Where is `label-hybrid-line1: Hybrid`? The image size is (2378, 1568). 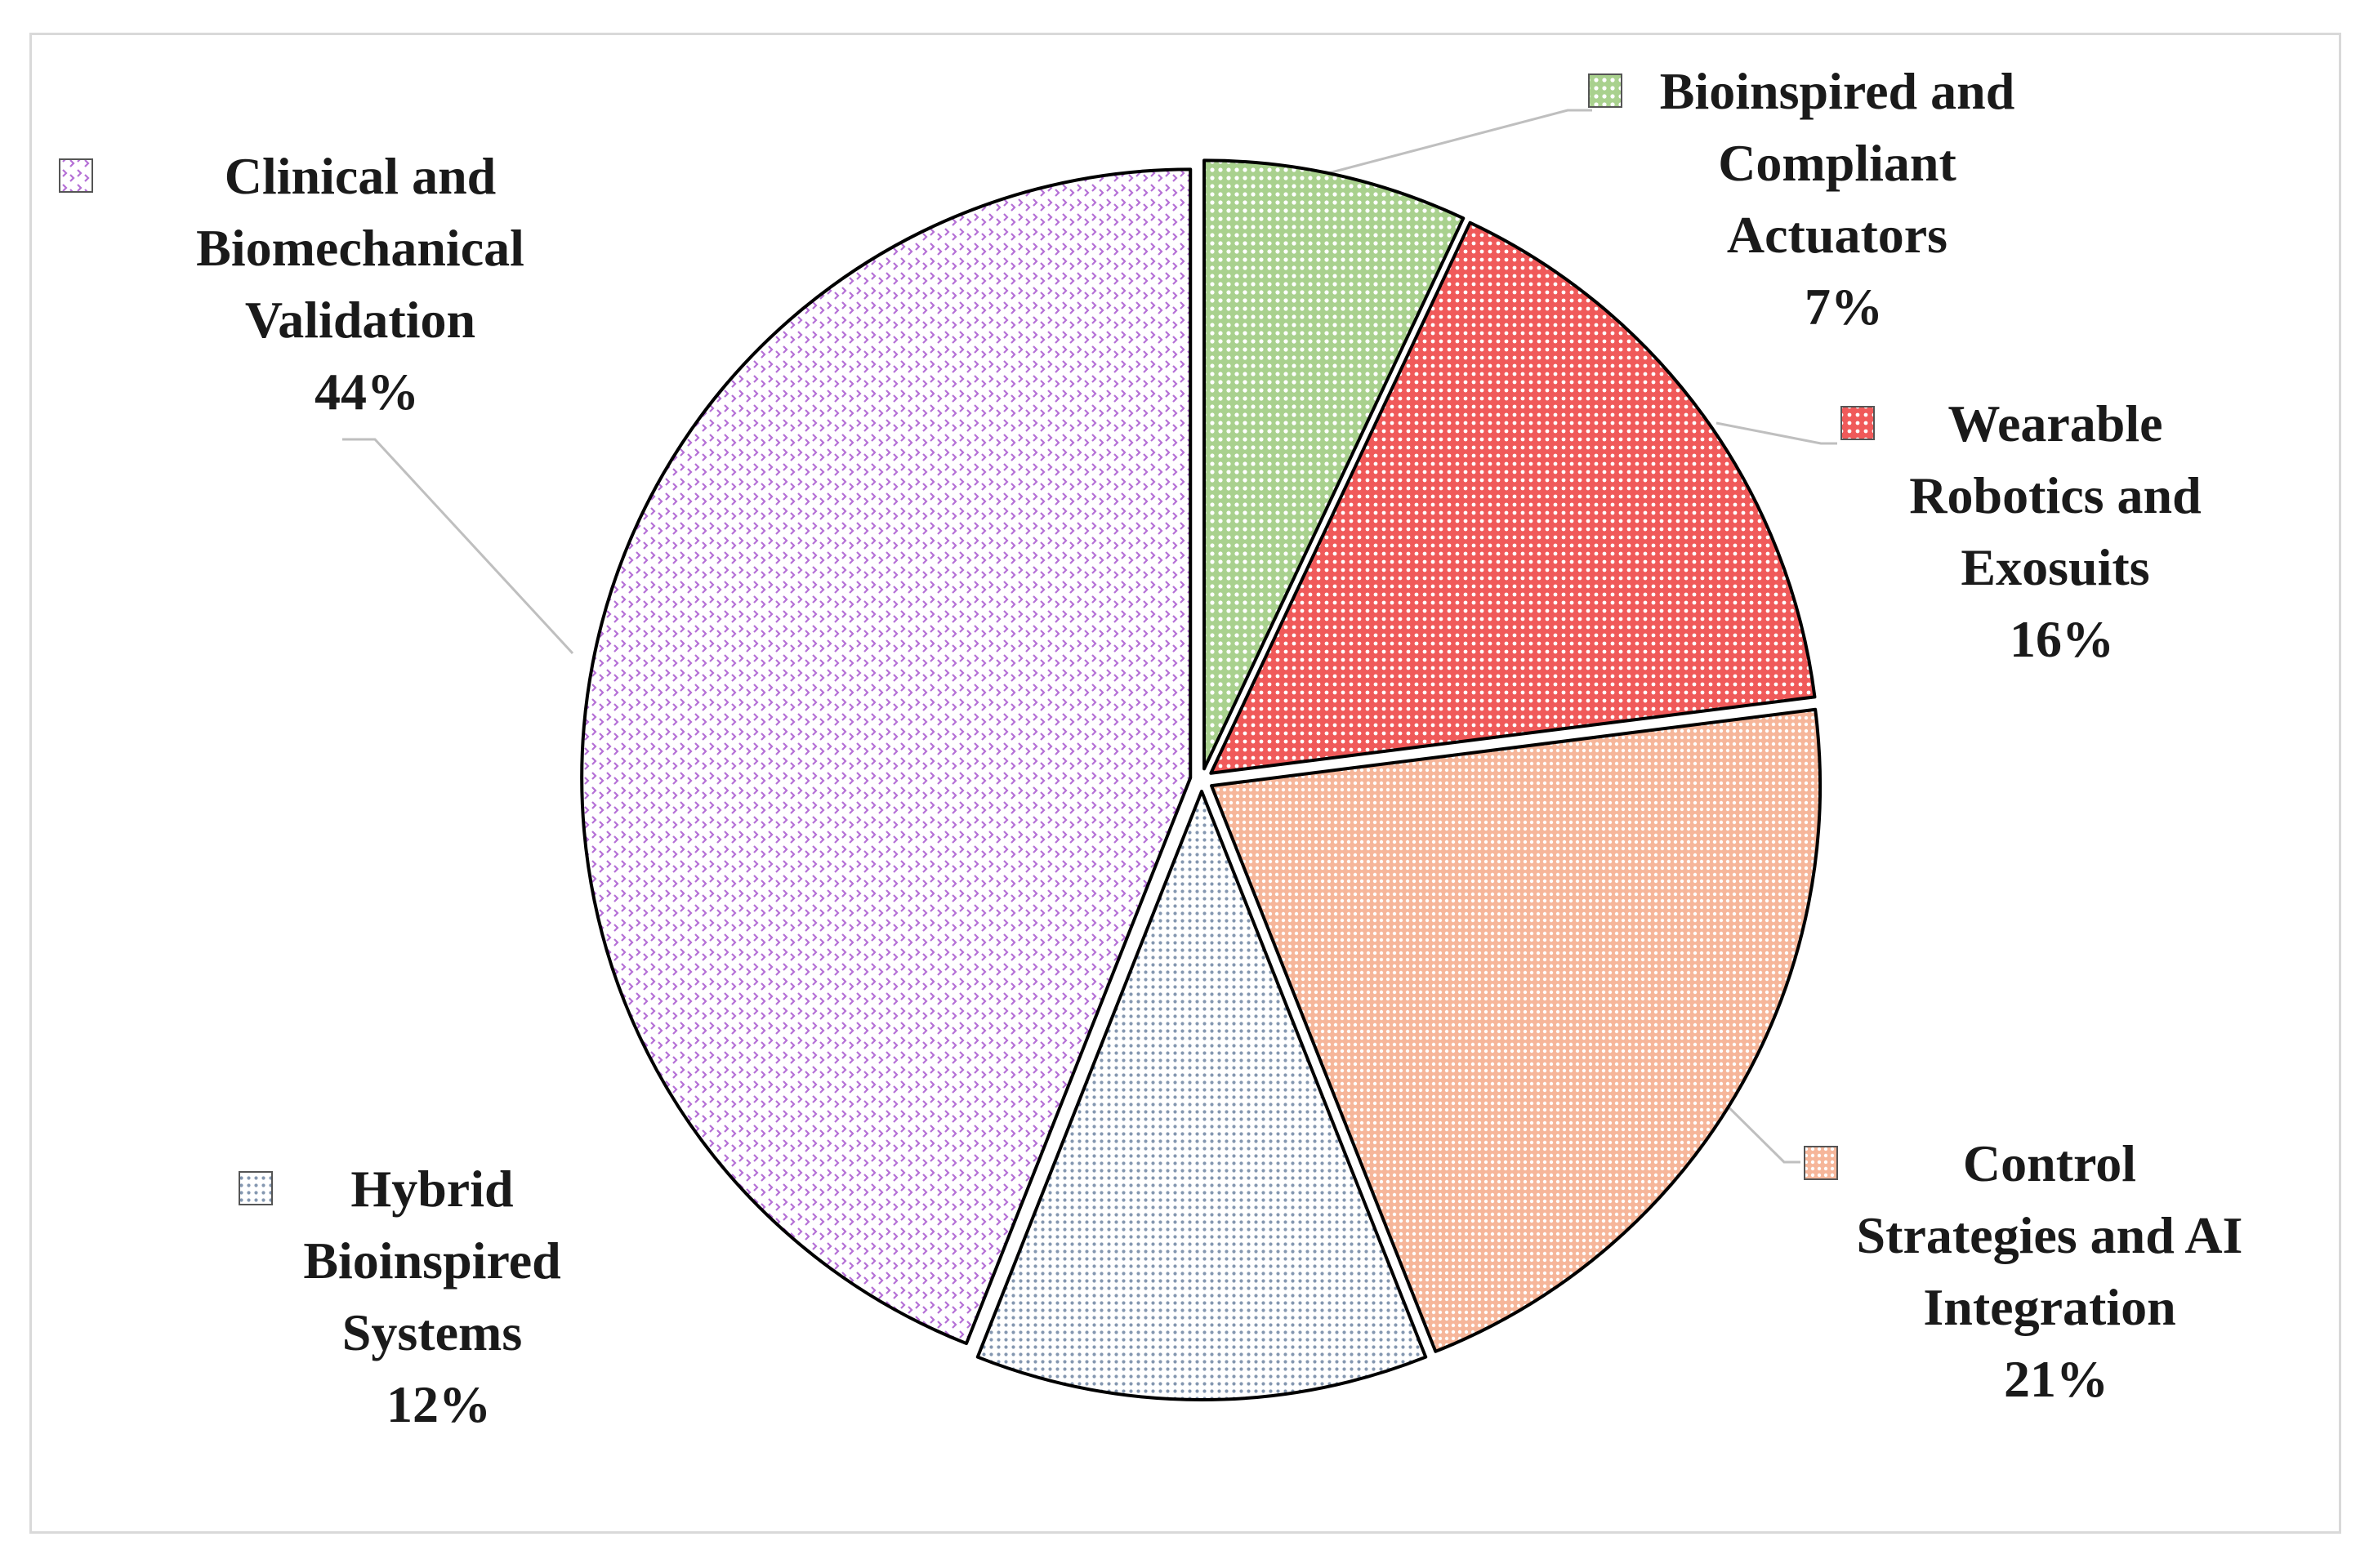 label-hybrid-line1: Hybrid is located at coordinates (431, 1189).